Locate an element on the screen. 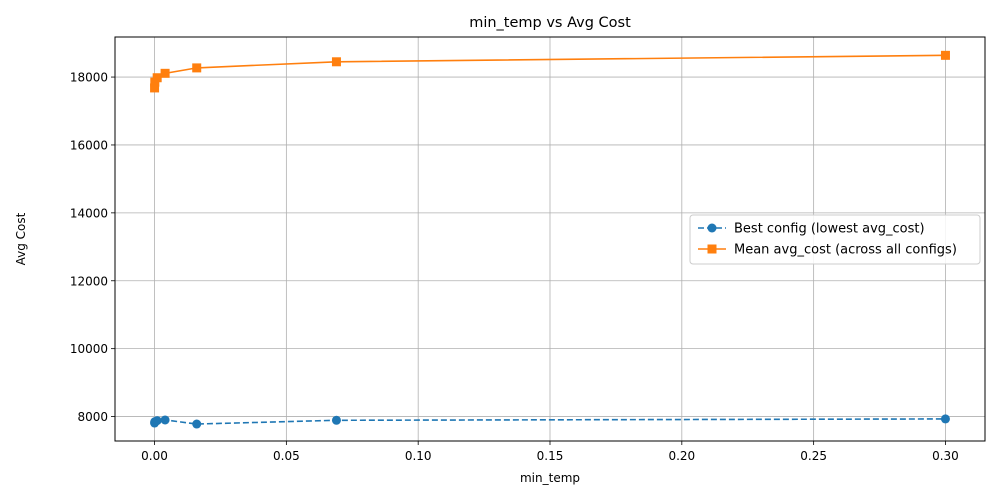 The height and width of the screenshot is (500, 1000). x-axis-title: min_temp is located at coordinates (550, 478).